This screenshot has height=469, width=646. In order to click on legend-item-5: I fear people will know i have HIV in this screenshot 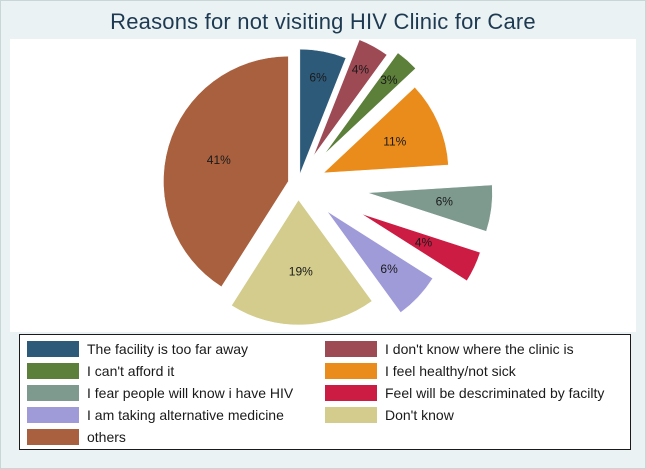, I will do `click(160, 393)`.